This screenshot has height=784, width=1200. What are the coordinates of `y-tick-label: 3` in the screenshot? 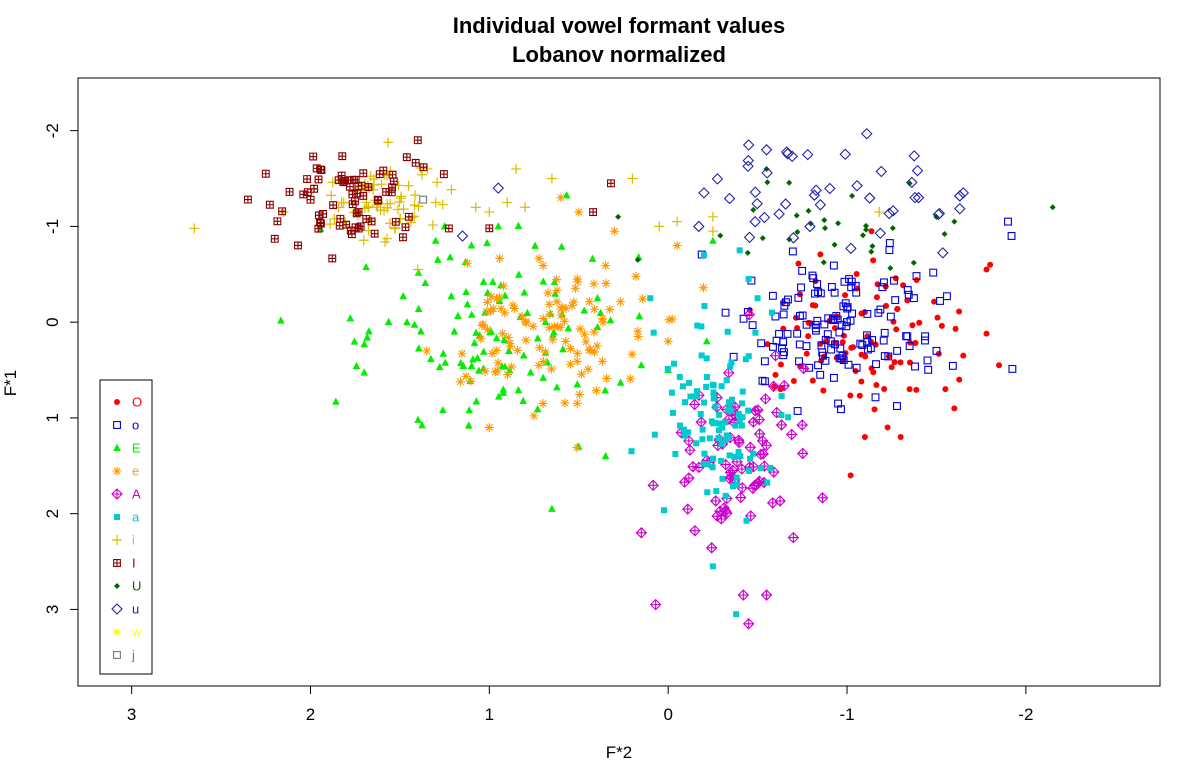 It's located at (52, 609).